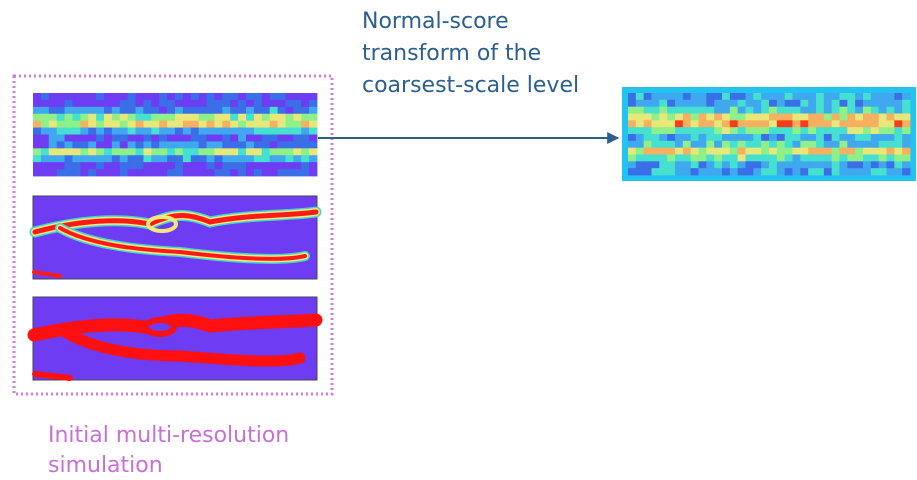 This screenshot has width=917, height=480. What do you see at coordinates (769, 134) in the screenshot?
I see `transformed-panel` at bounding box center [769, 134].